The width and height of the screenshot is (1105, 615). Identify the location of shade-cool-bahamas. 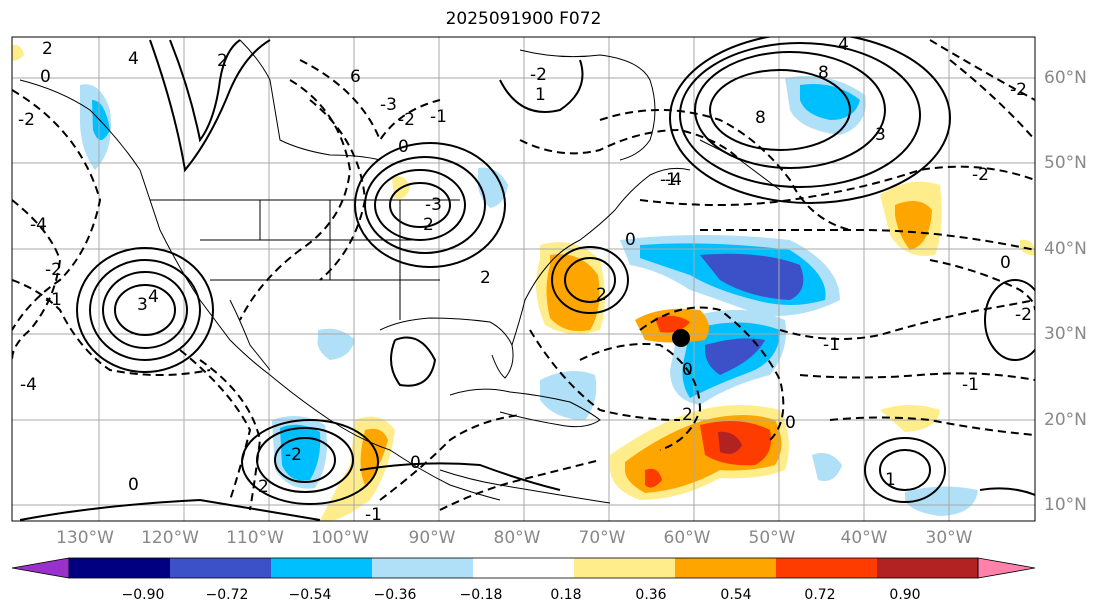
(568, 395).